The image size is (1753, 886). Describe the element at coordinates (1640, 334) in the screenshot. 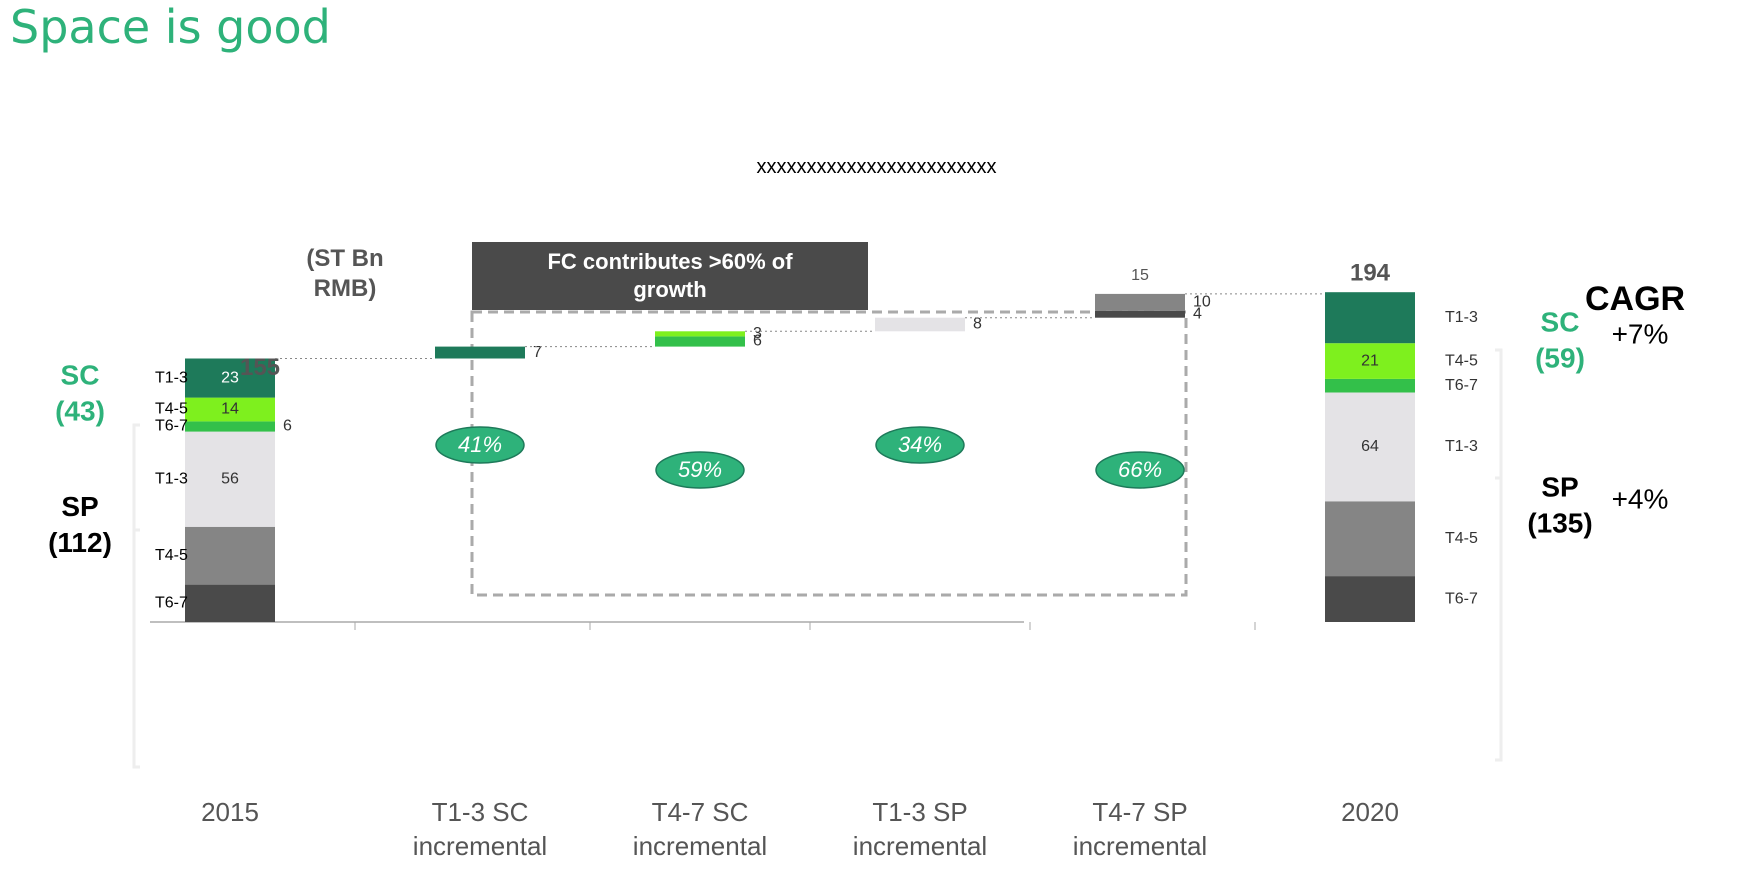

I see `cagr-value: +7%` at that location.